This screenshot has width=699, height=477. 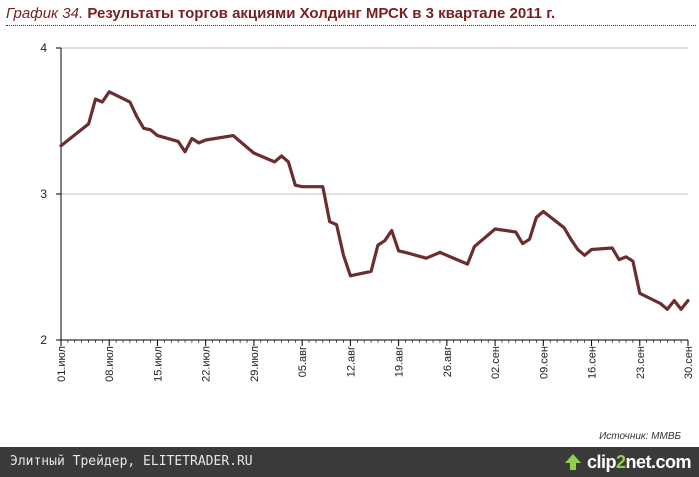 What do you see at coordinates (207, 364) in the screenshot?
I see `x-tick-label: 22.июл` at bounding box center [207, 364].